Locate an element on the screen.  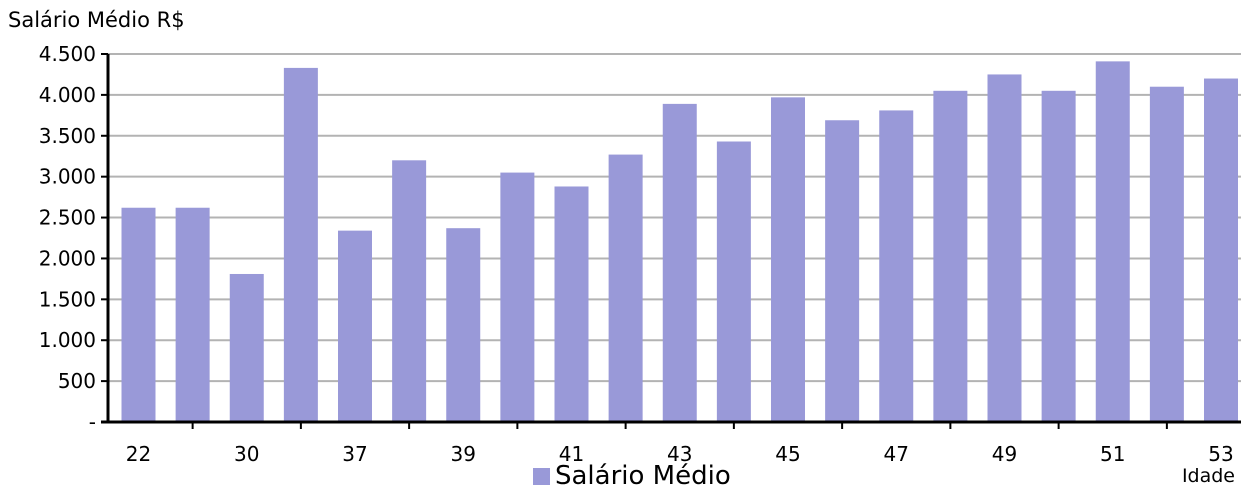
x-tick-label: 41 is located at coordinates (571, 454).